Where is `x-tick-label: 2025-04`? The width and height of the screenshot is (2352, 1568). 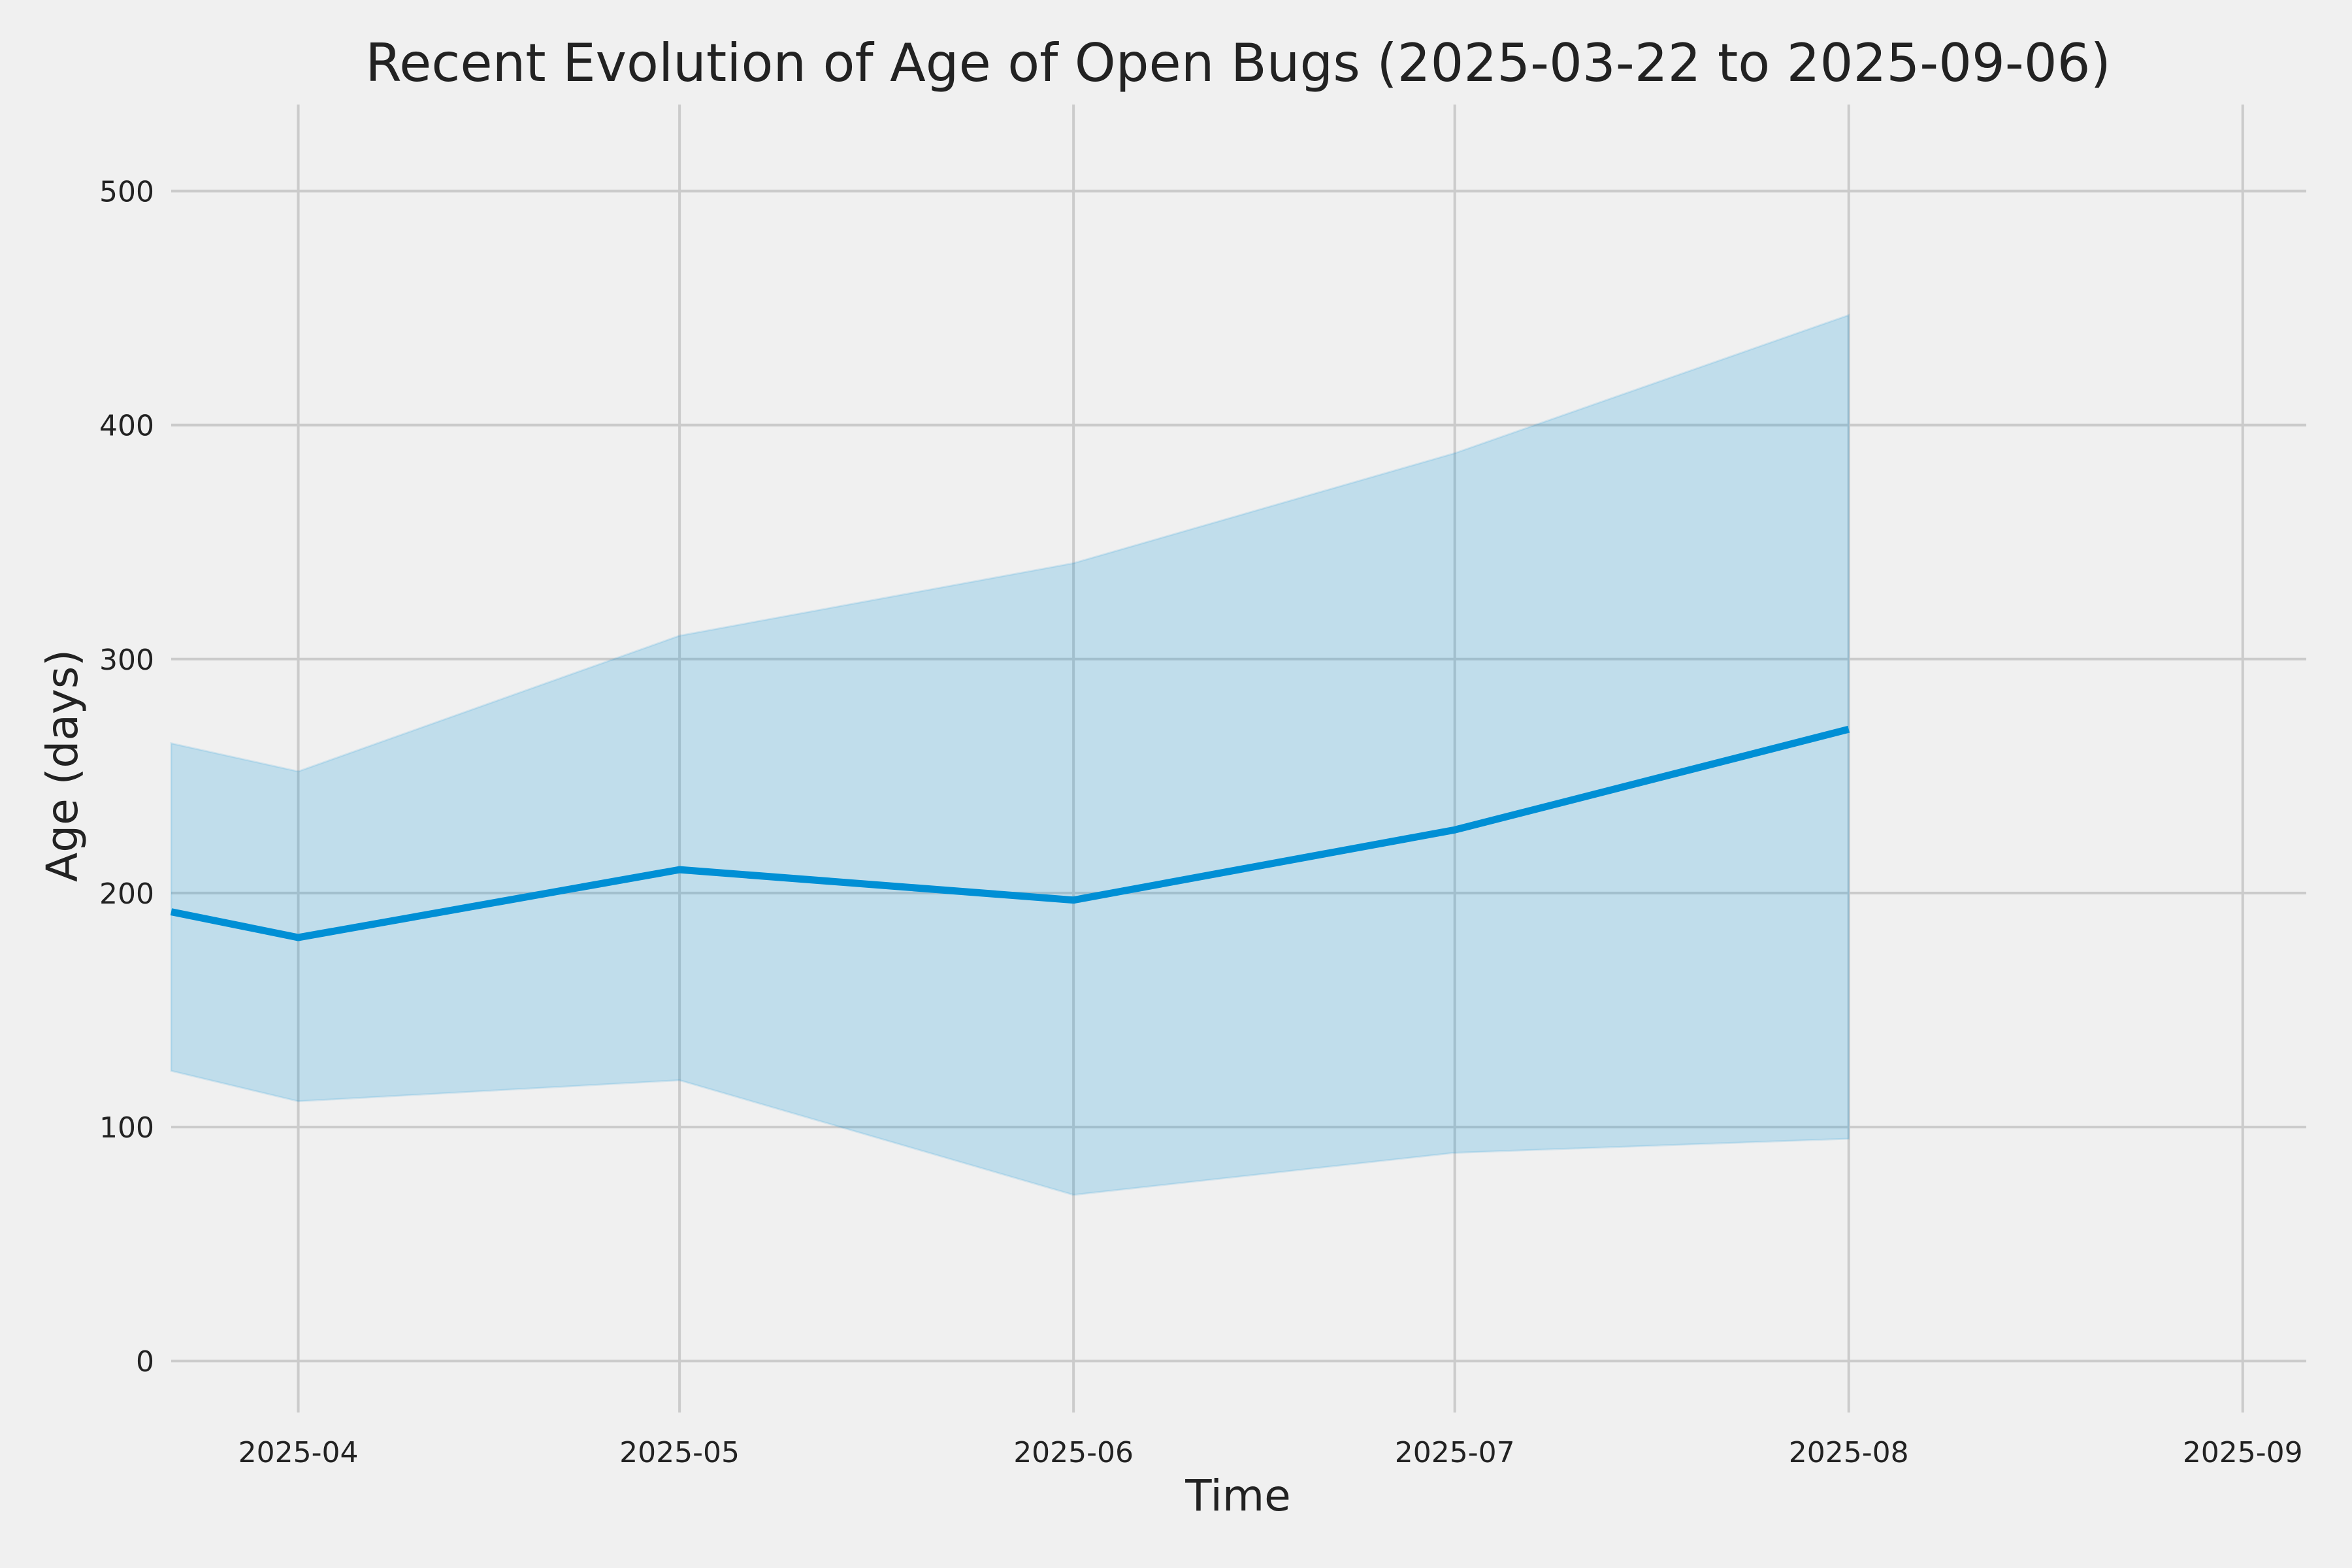 x-tick-label: 2025-04 is located at coordinates (298, 1452).